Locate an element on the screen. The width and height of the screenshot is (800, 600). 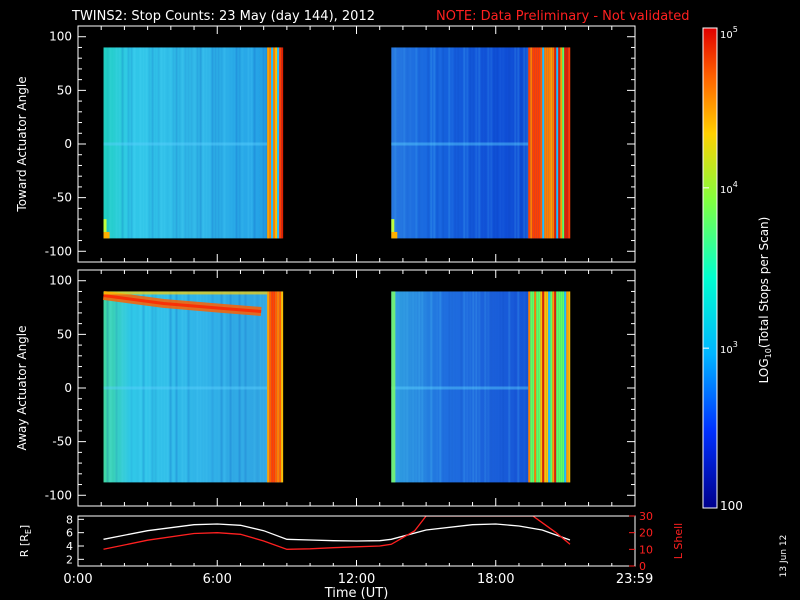
heatmap-edge-warm is located at coordinates (105, 225).